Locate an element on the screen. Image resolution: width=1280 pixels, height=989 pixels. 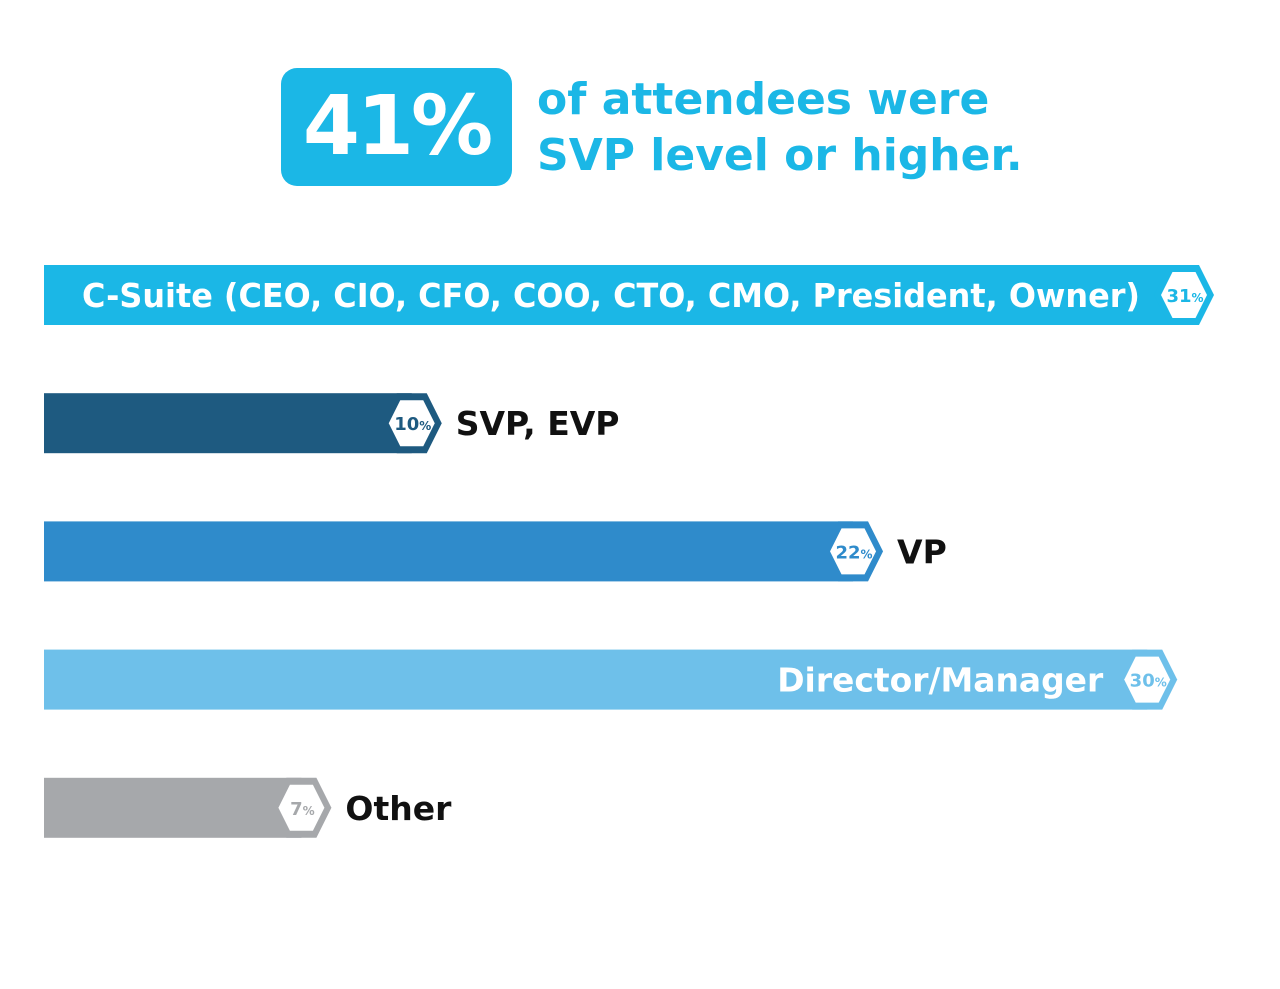
bar-group: 30% Director/Manager is located at coordinates (611, 679).